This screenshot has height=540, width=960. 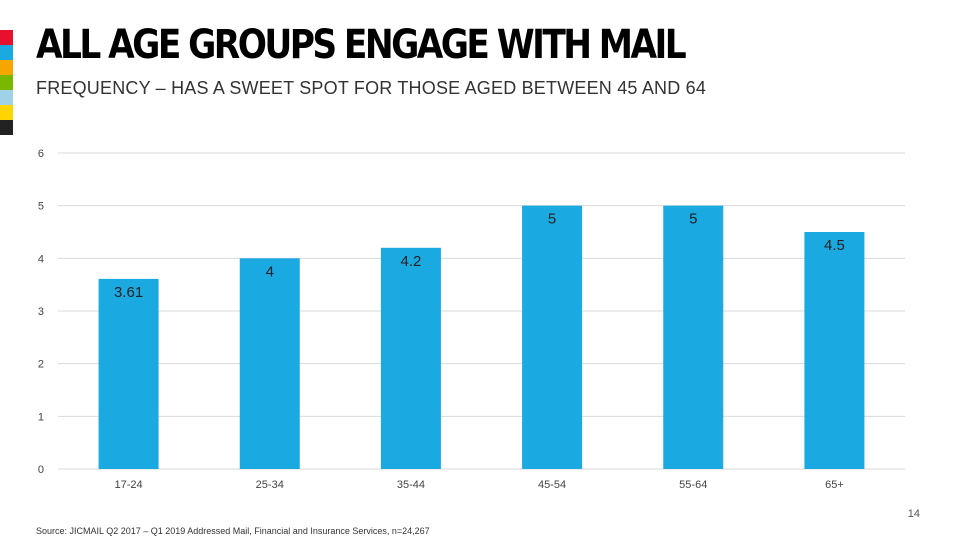 I want to click on y-tick-label: 2, so click(x=41, y=365).